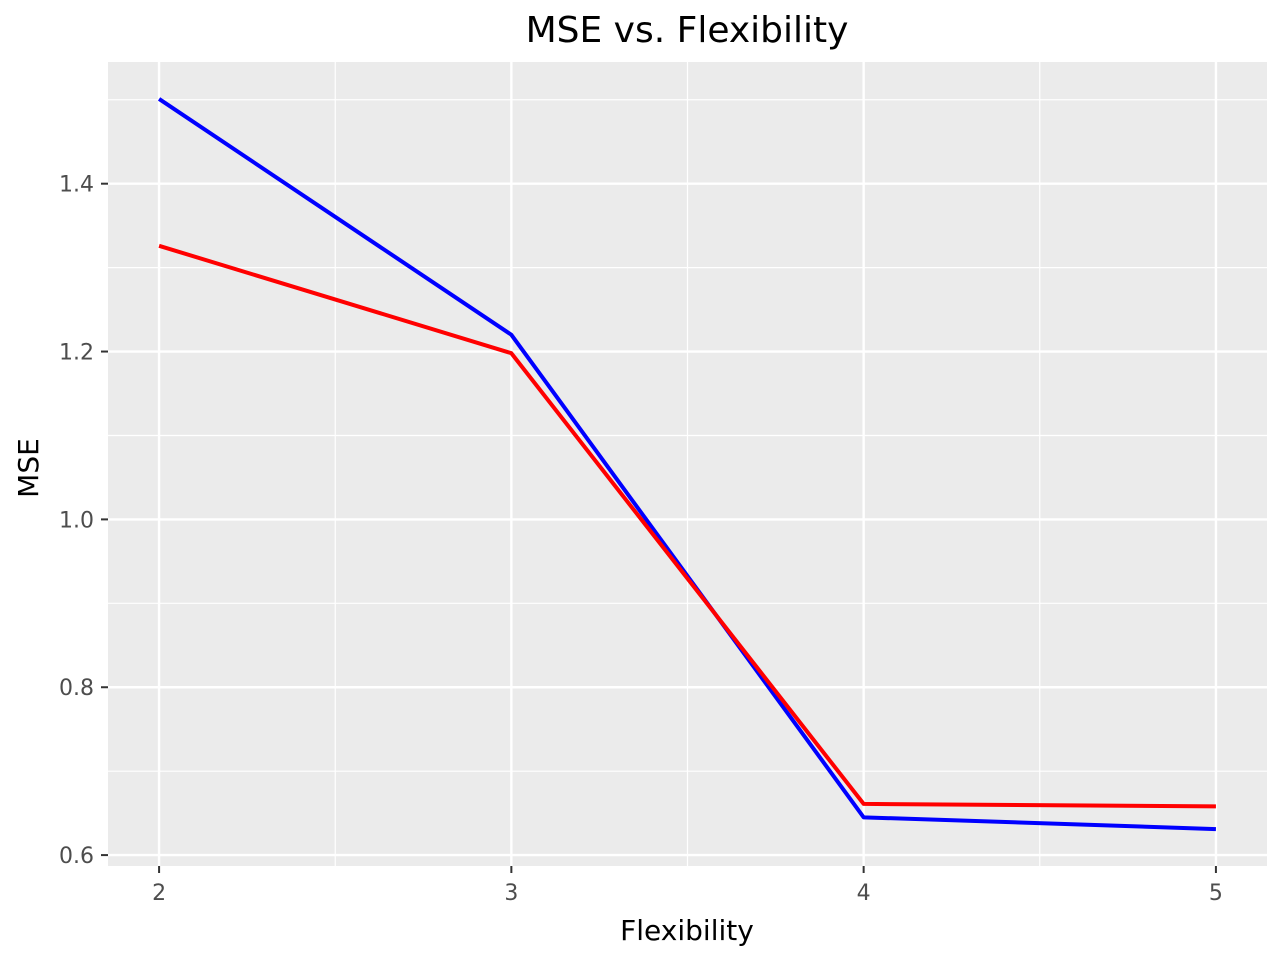  Describe the element at coordinates (28, 468) in the screenshot. I see `y-axis-title: MSE` at that location.